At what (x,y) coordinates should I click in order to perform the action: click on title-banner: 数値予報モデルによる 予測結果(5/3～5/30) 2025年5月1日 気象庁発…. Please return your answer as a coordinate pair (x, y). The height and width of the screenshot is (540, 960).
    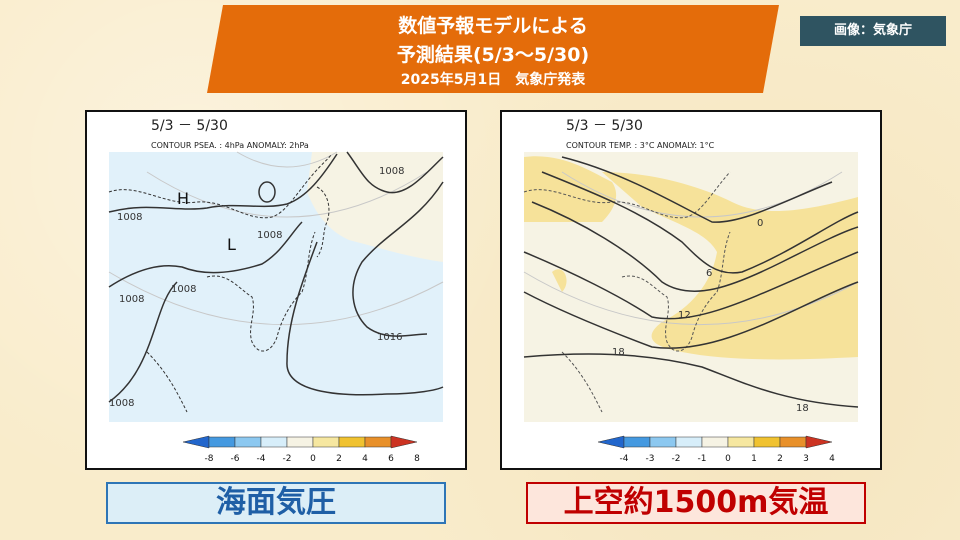
    Looking at the image, I should click on (493, 49).